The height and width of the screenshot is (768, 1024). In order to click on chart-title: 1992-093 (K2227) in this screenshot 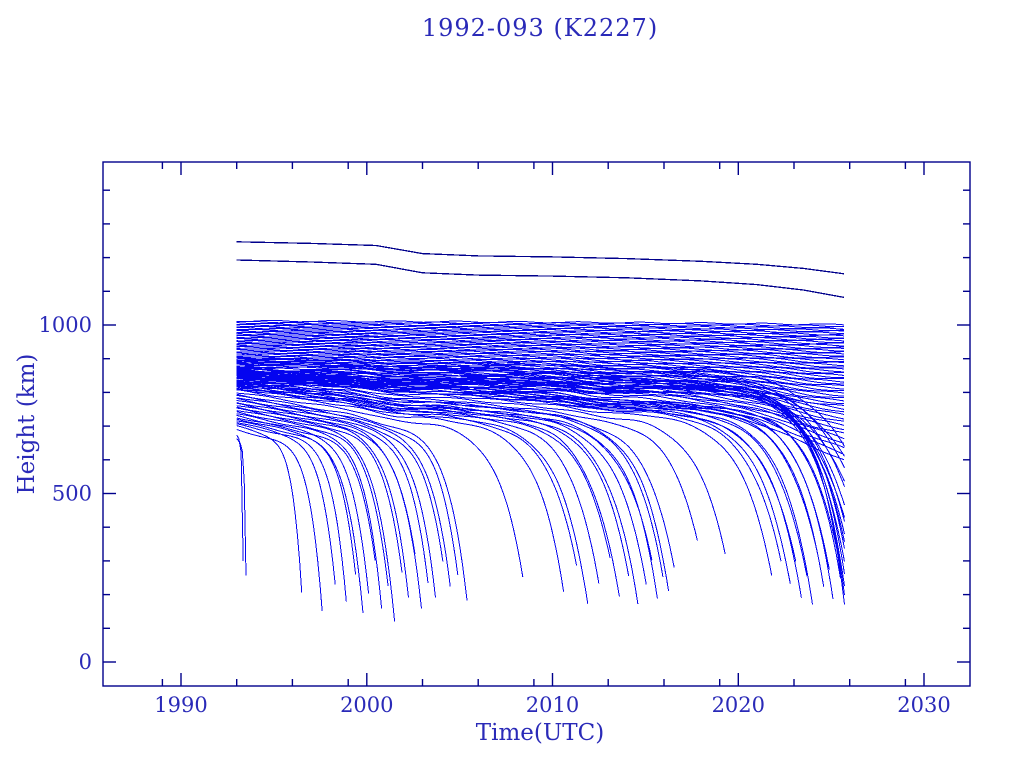, I will do `click(540, 28)`.